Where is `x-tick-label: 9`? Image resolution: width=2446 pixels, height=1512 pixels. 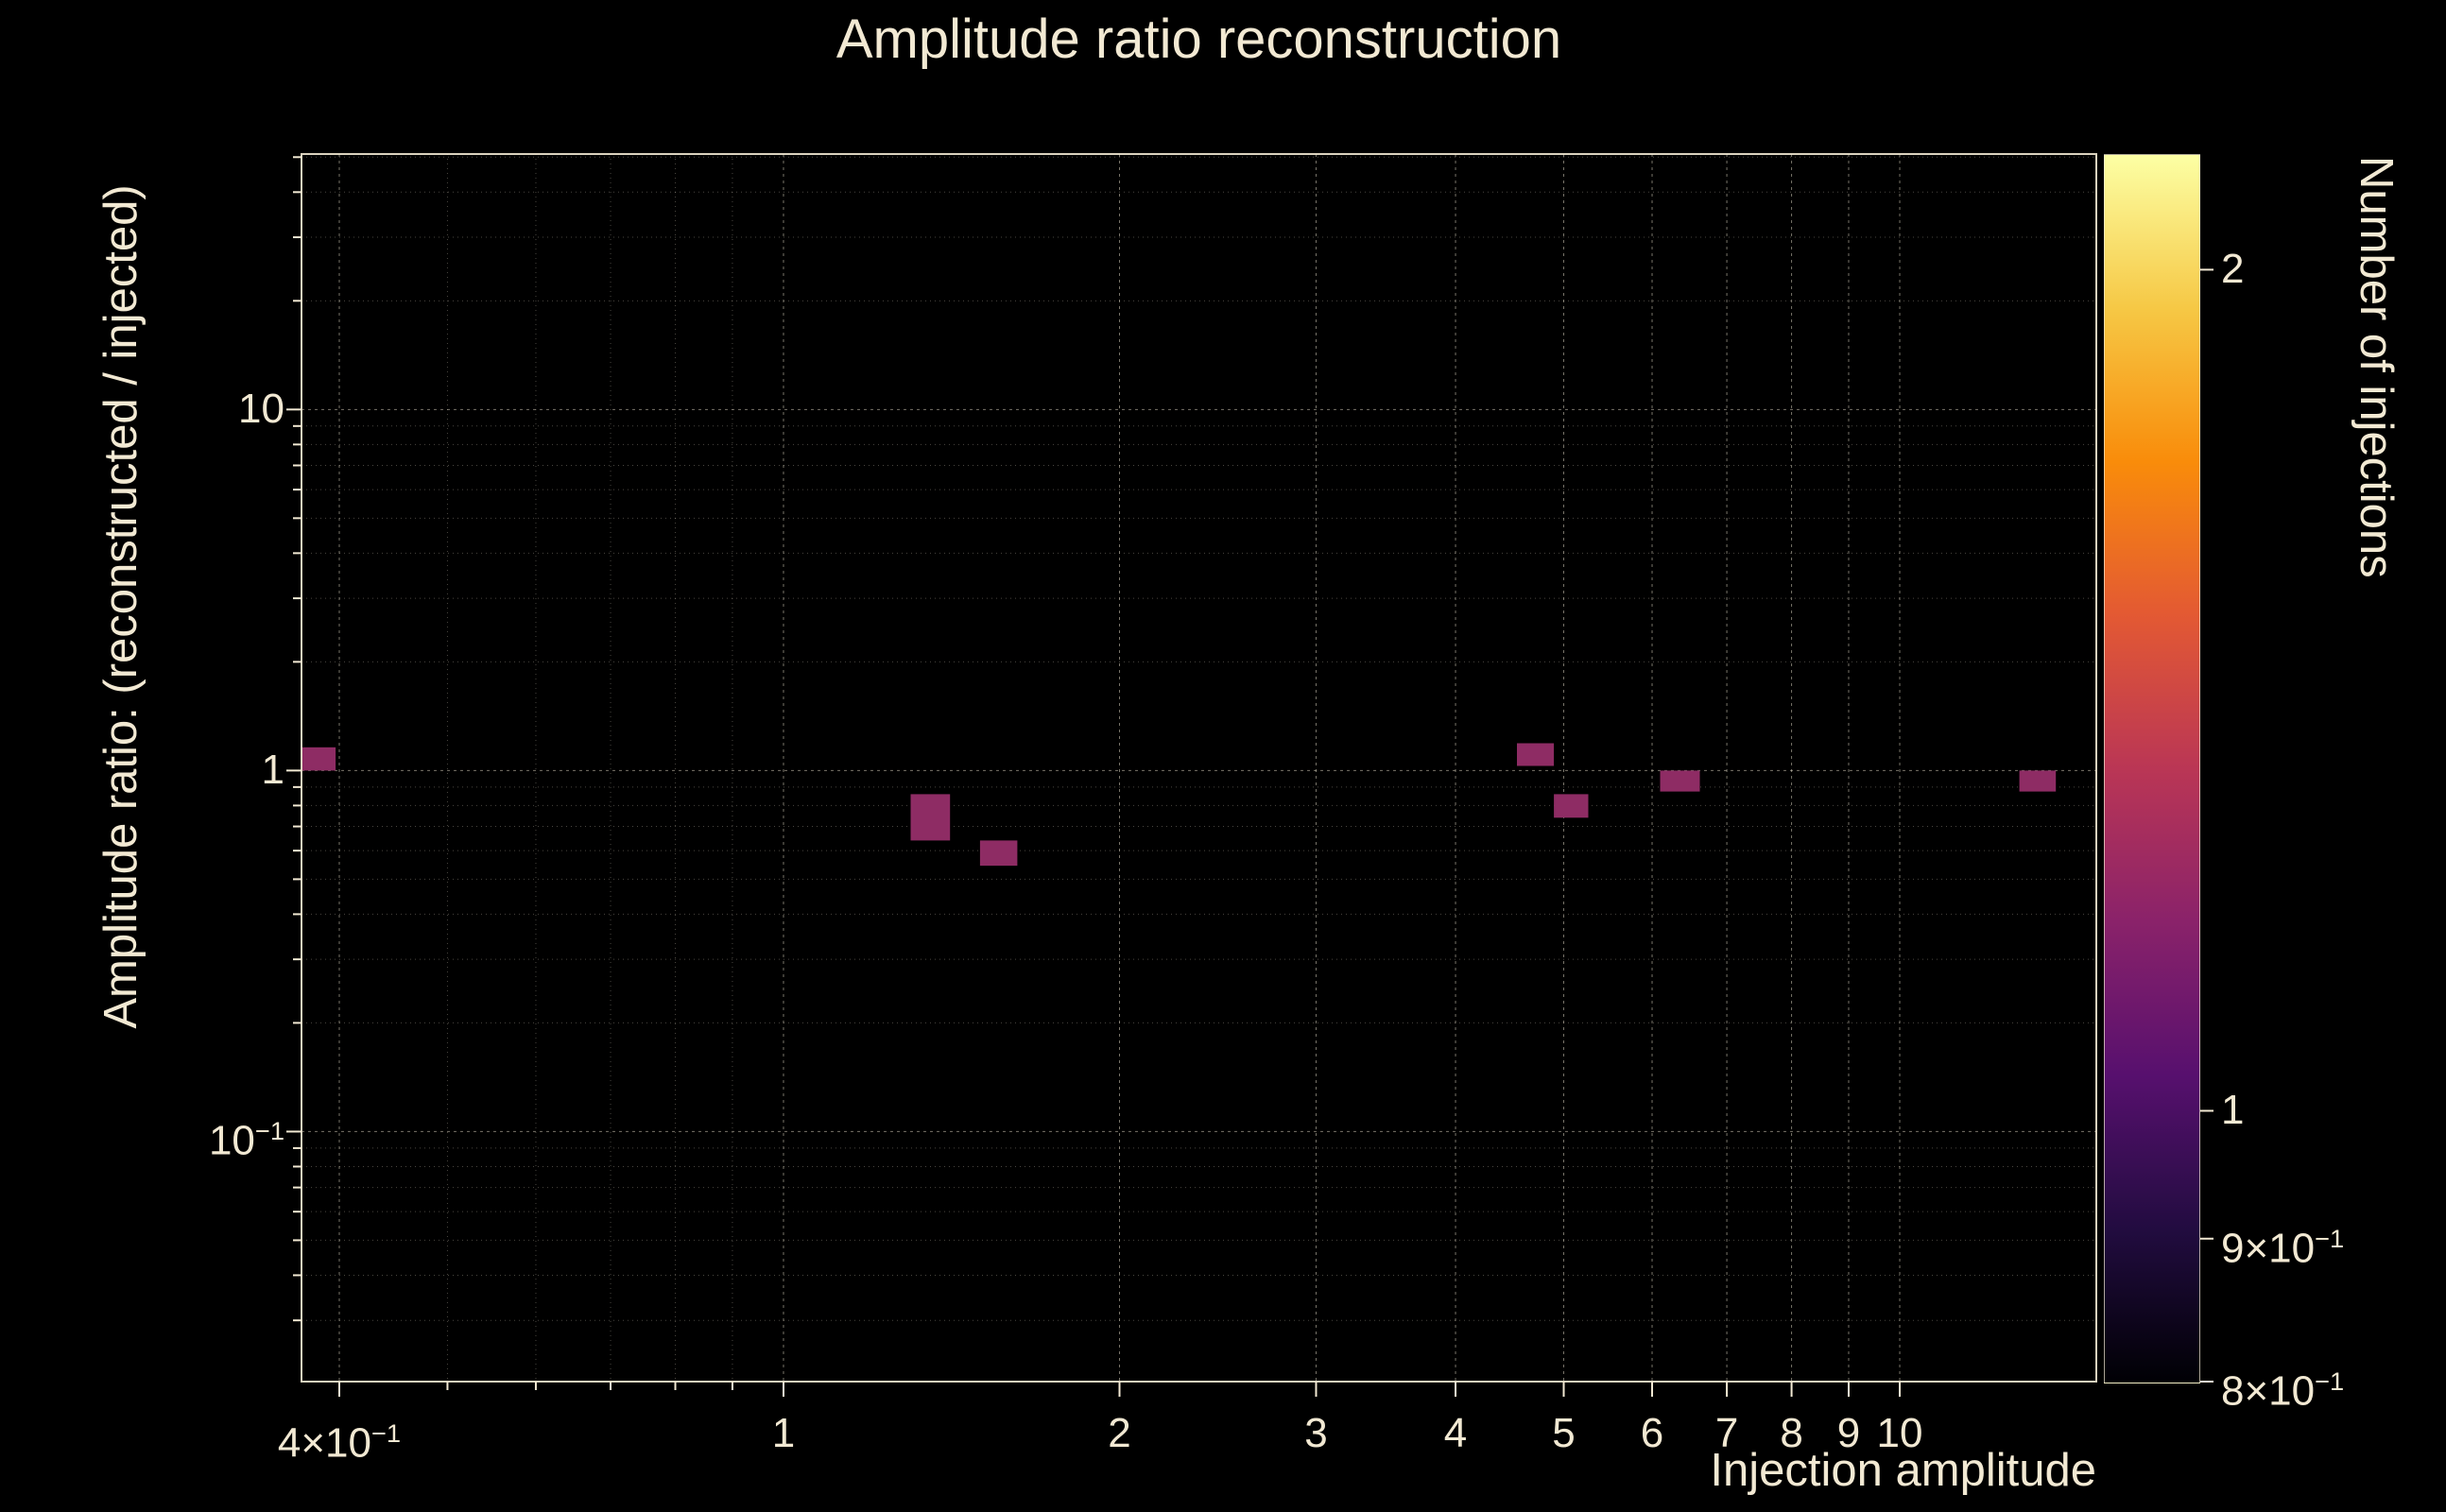 x-tick-label: 9 is located at coordinates (1848, 1433).